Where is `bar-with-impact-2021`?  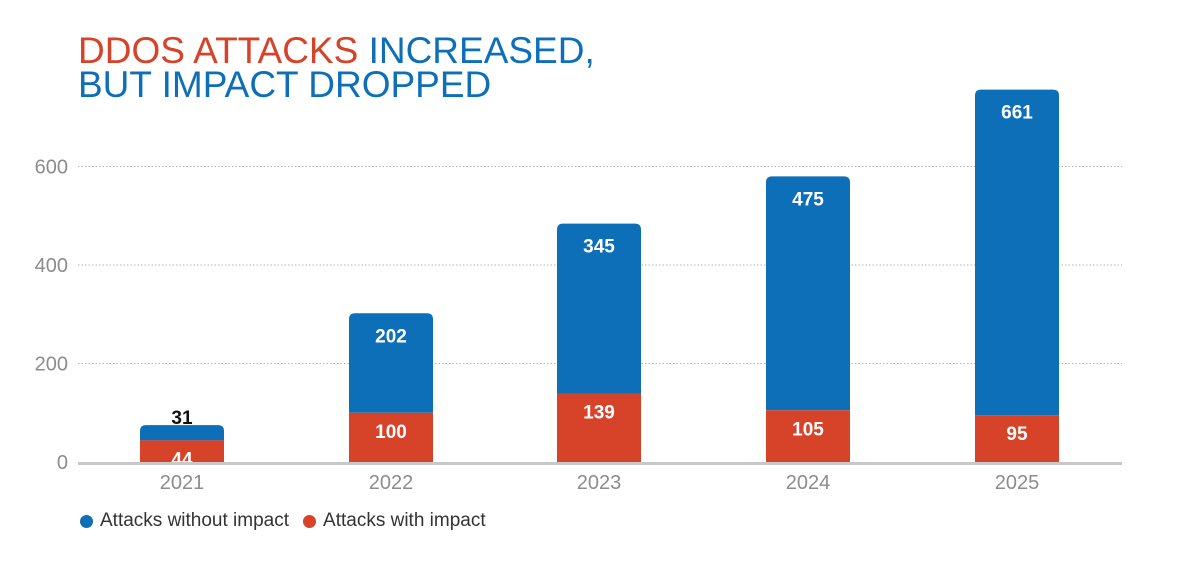
bar-with-impact-2021 is located at coordinates (182, 451).